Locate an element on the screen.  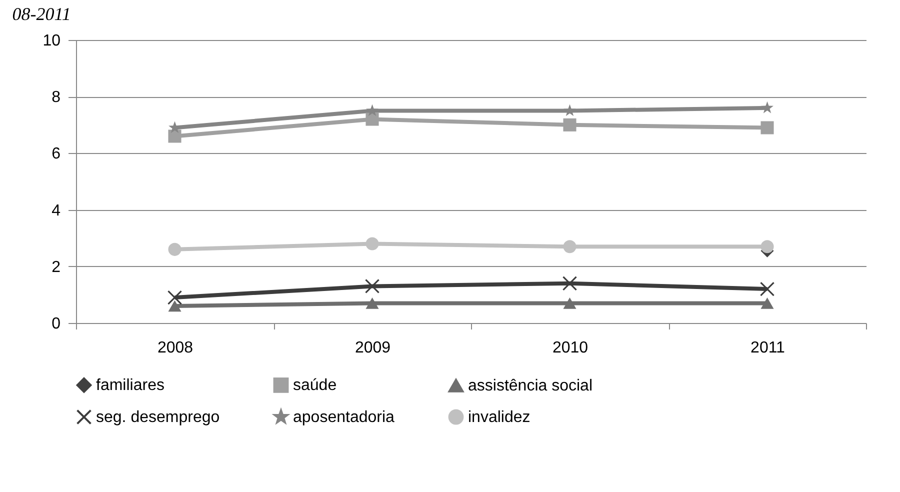
y-tick-label: 8 is located at coordinates (56, 97).